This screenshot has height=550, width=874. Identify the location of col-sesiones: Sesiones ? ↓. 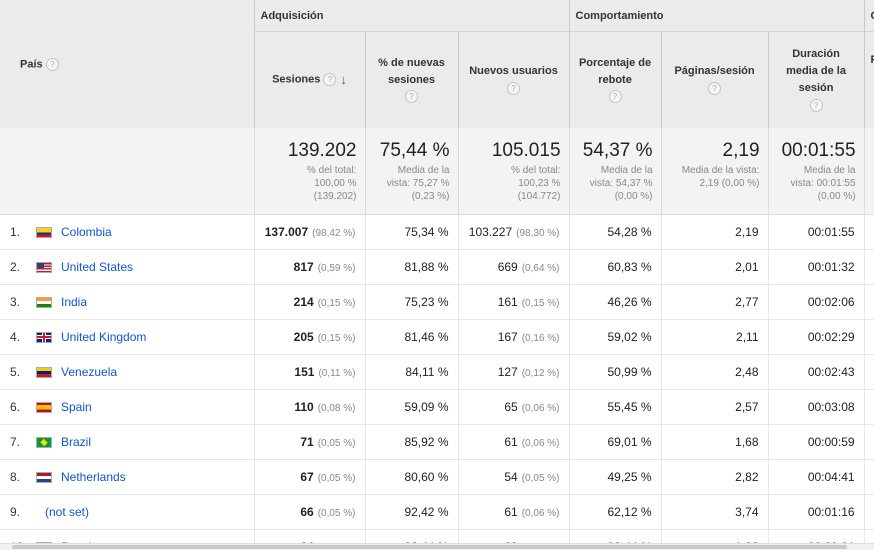
(309, 79).